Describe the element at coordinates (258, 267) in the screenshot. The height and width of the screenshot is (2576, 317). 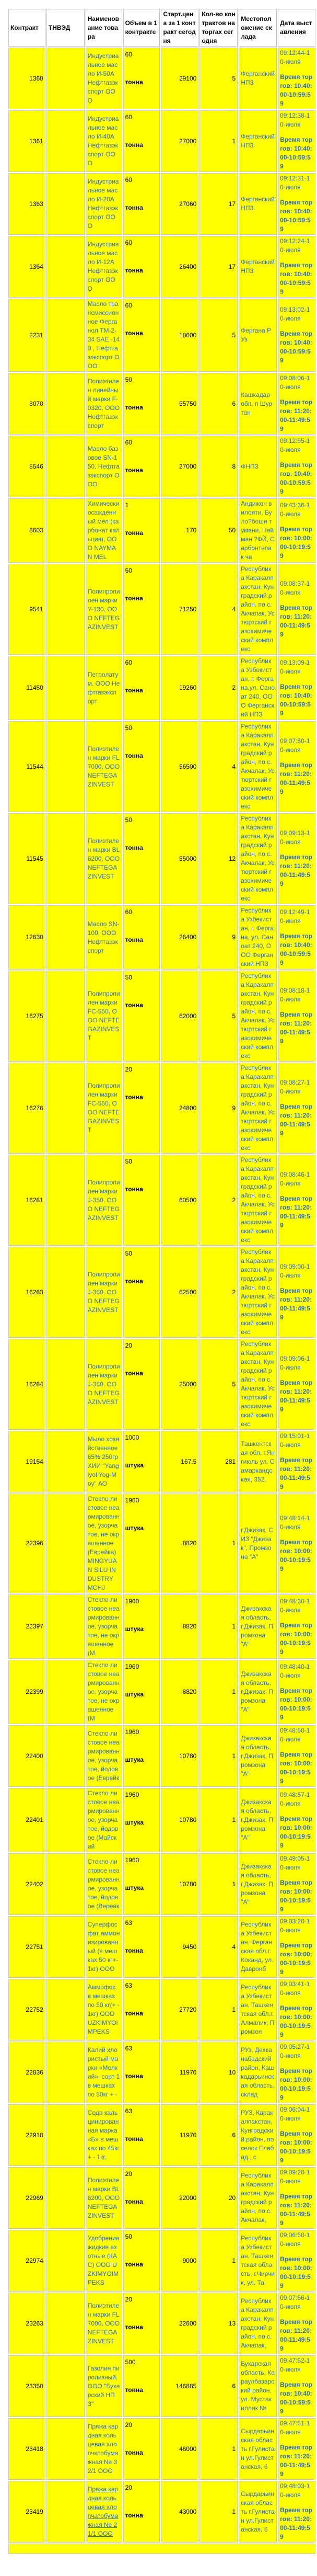
I see `warehouse-location-cell: Ферганский НПЗ` at that location.